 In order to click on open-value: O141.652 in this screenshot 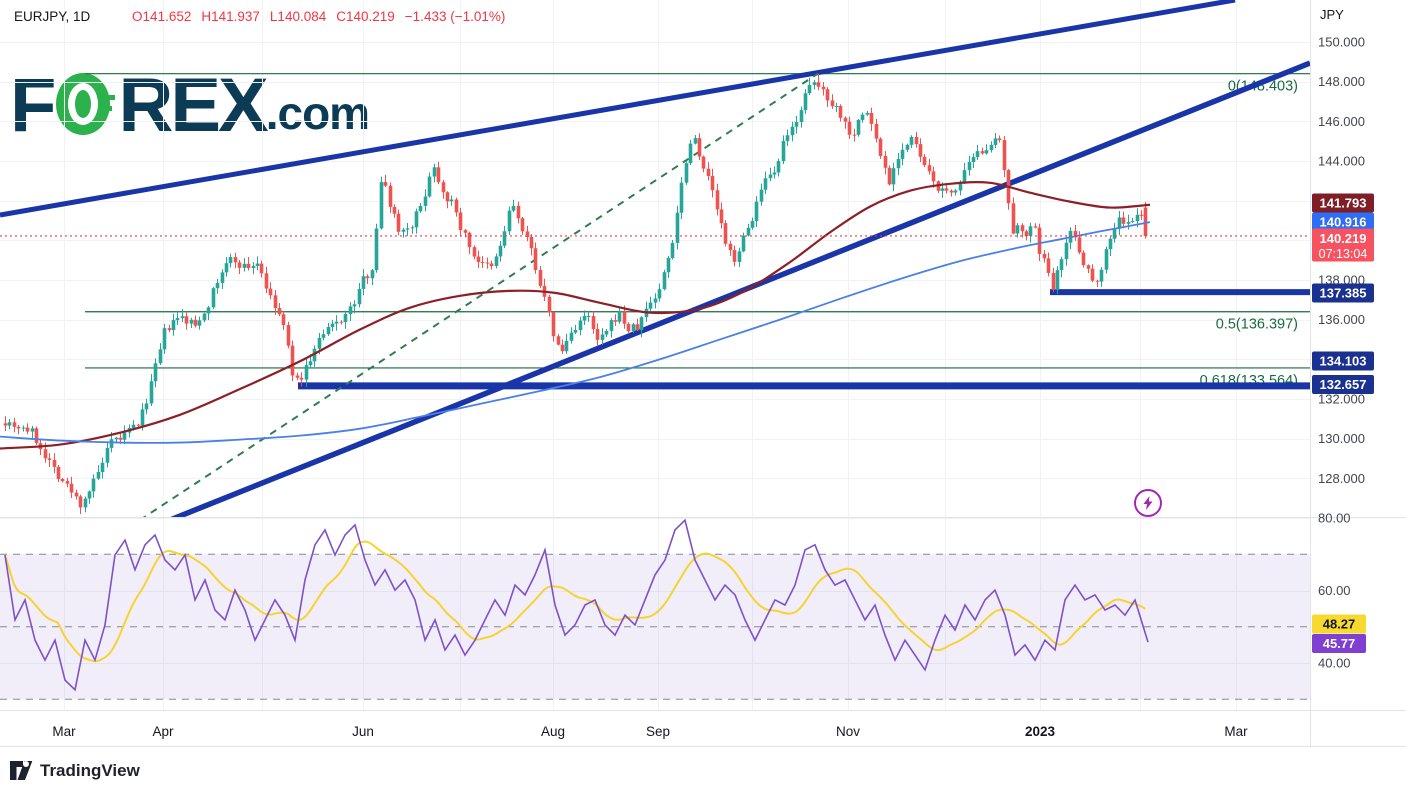, I will do `click(162, 16)`.